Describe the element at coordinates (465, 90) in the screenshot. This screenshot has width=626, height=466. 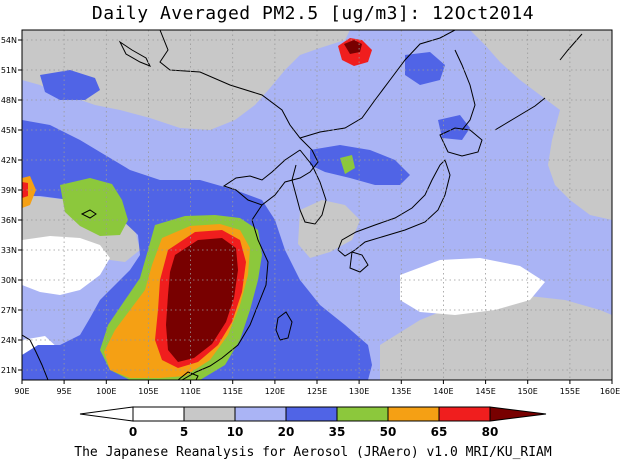
I see `coastline-sakhalin` at that location.